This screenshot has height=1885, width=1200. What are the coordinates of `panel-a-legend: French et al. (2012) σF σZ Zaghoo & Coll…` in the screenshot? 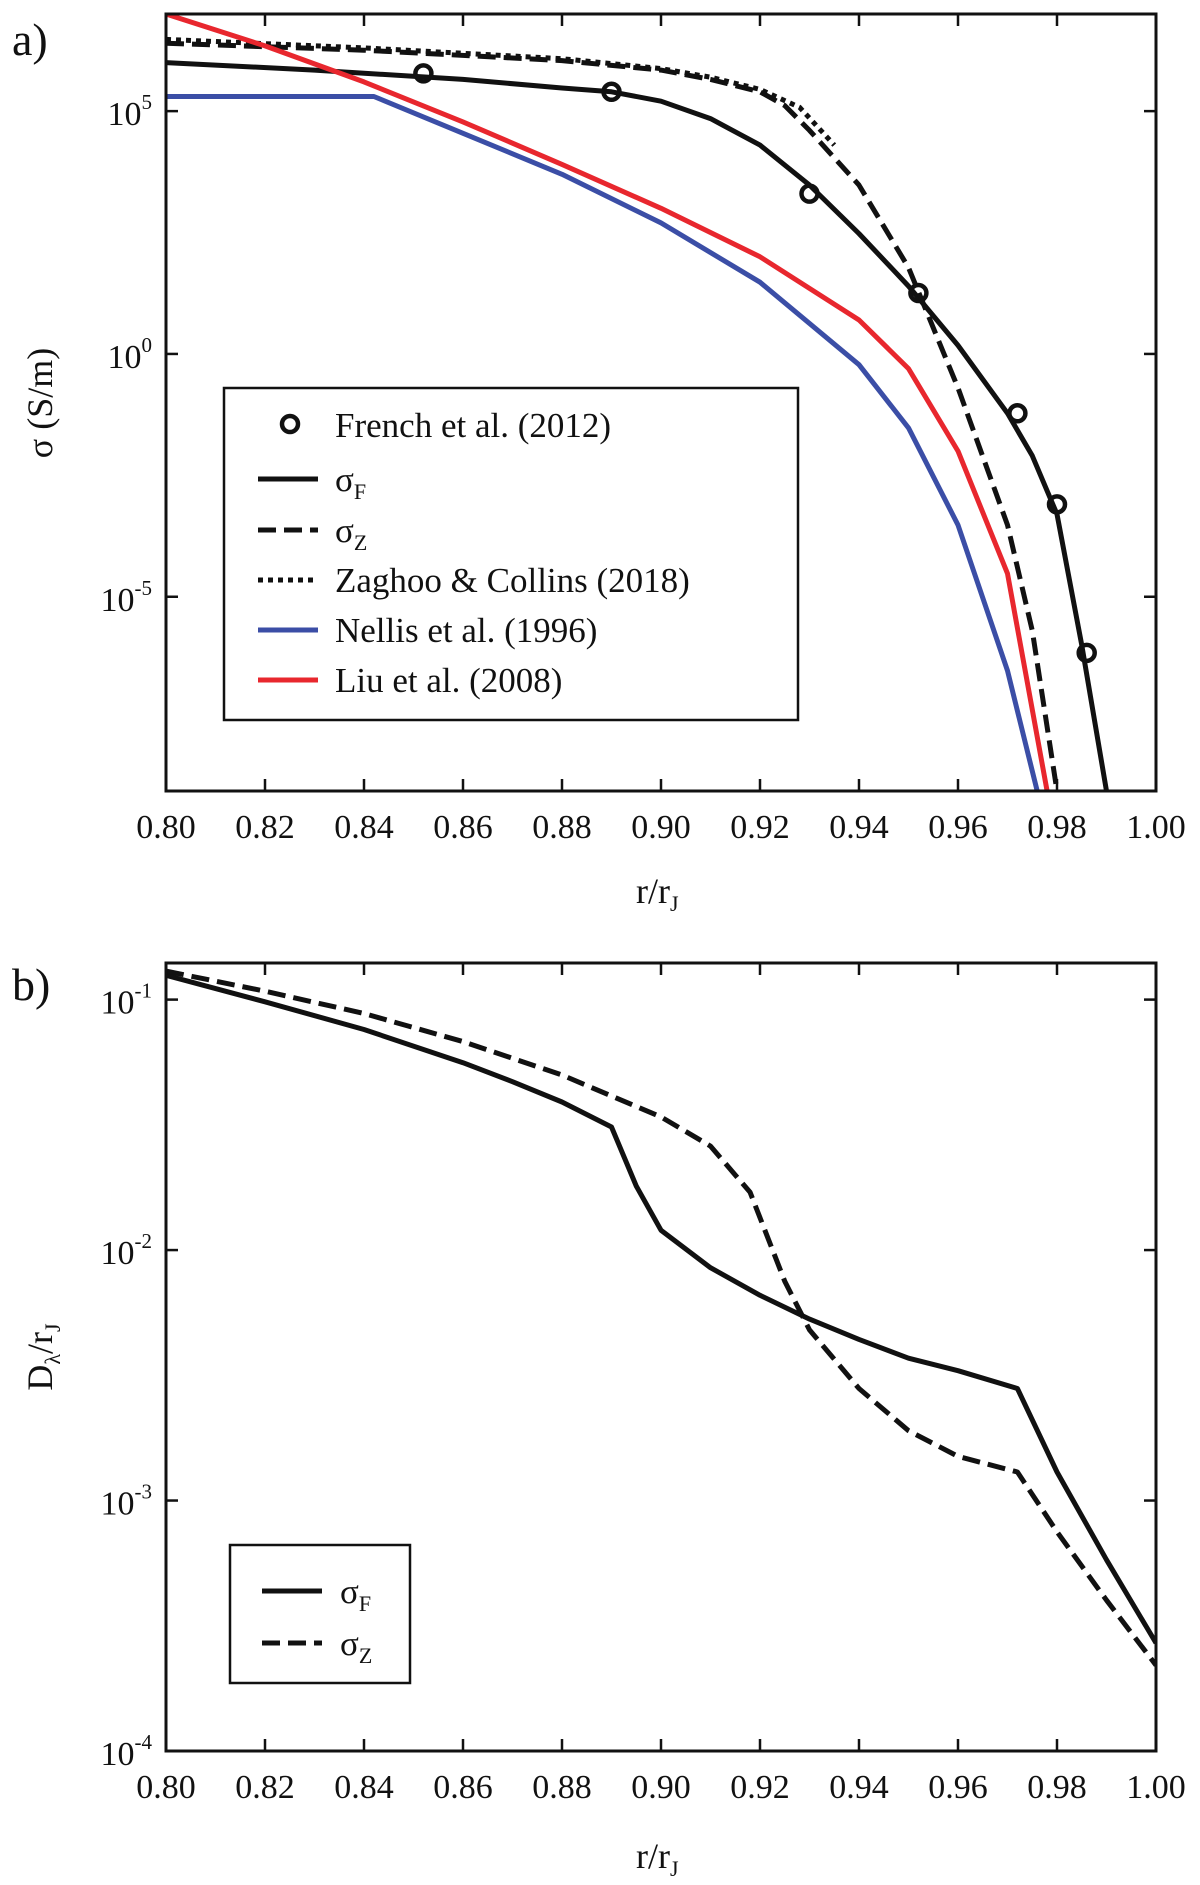 It's located at (511, 554).